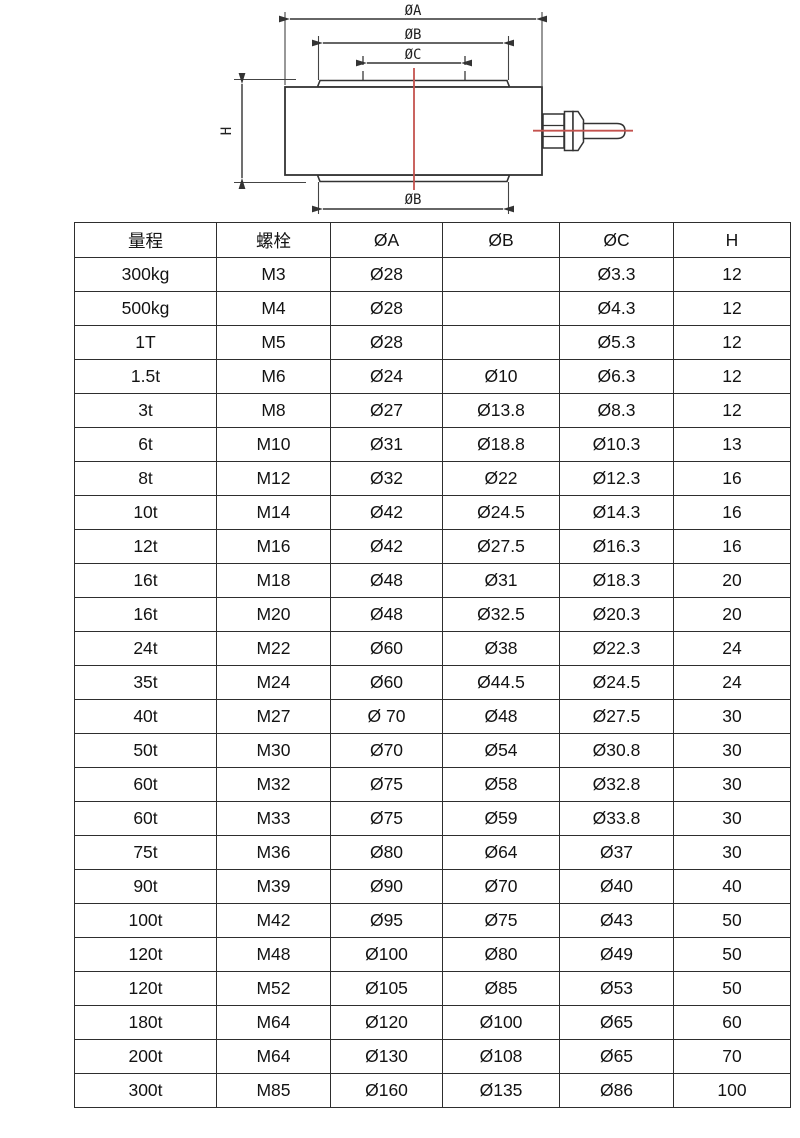  I want to click on table-row: 180t M64 Ø120 Ø100 Ø65 60, so click(432, 1022).